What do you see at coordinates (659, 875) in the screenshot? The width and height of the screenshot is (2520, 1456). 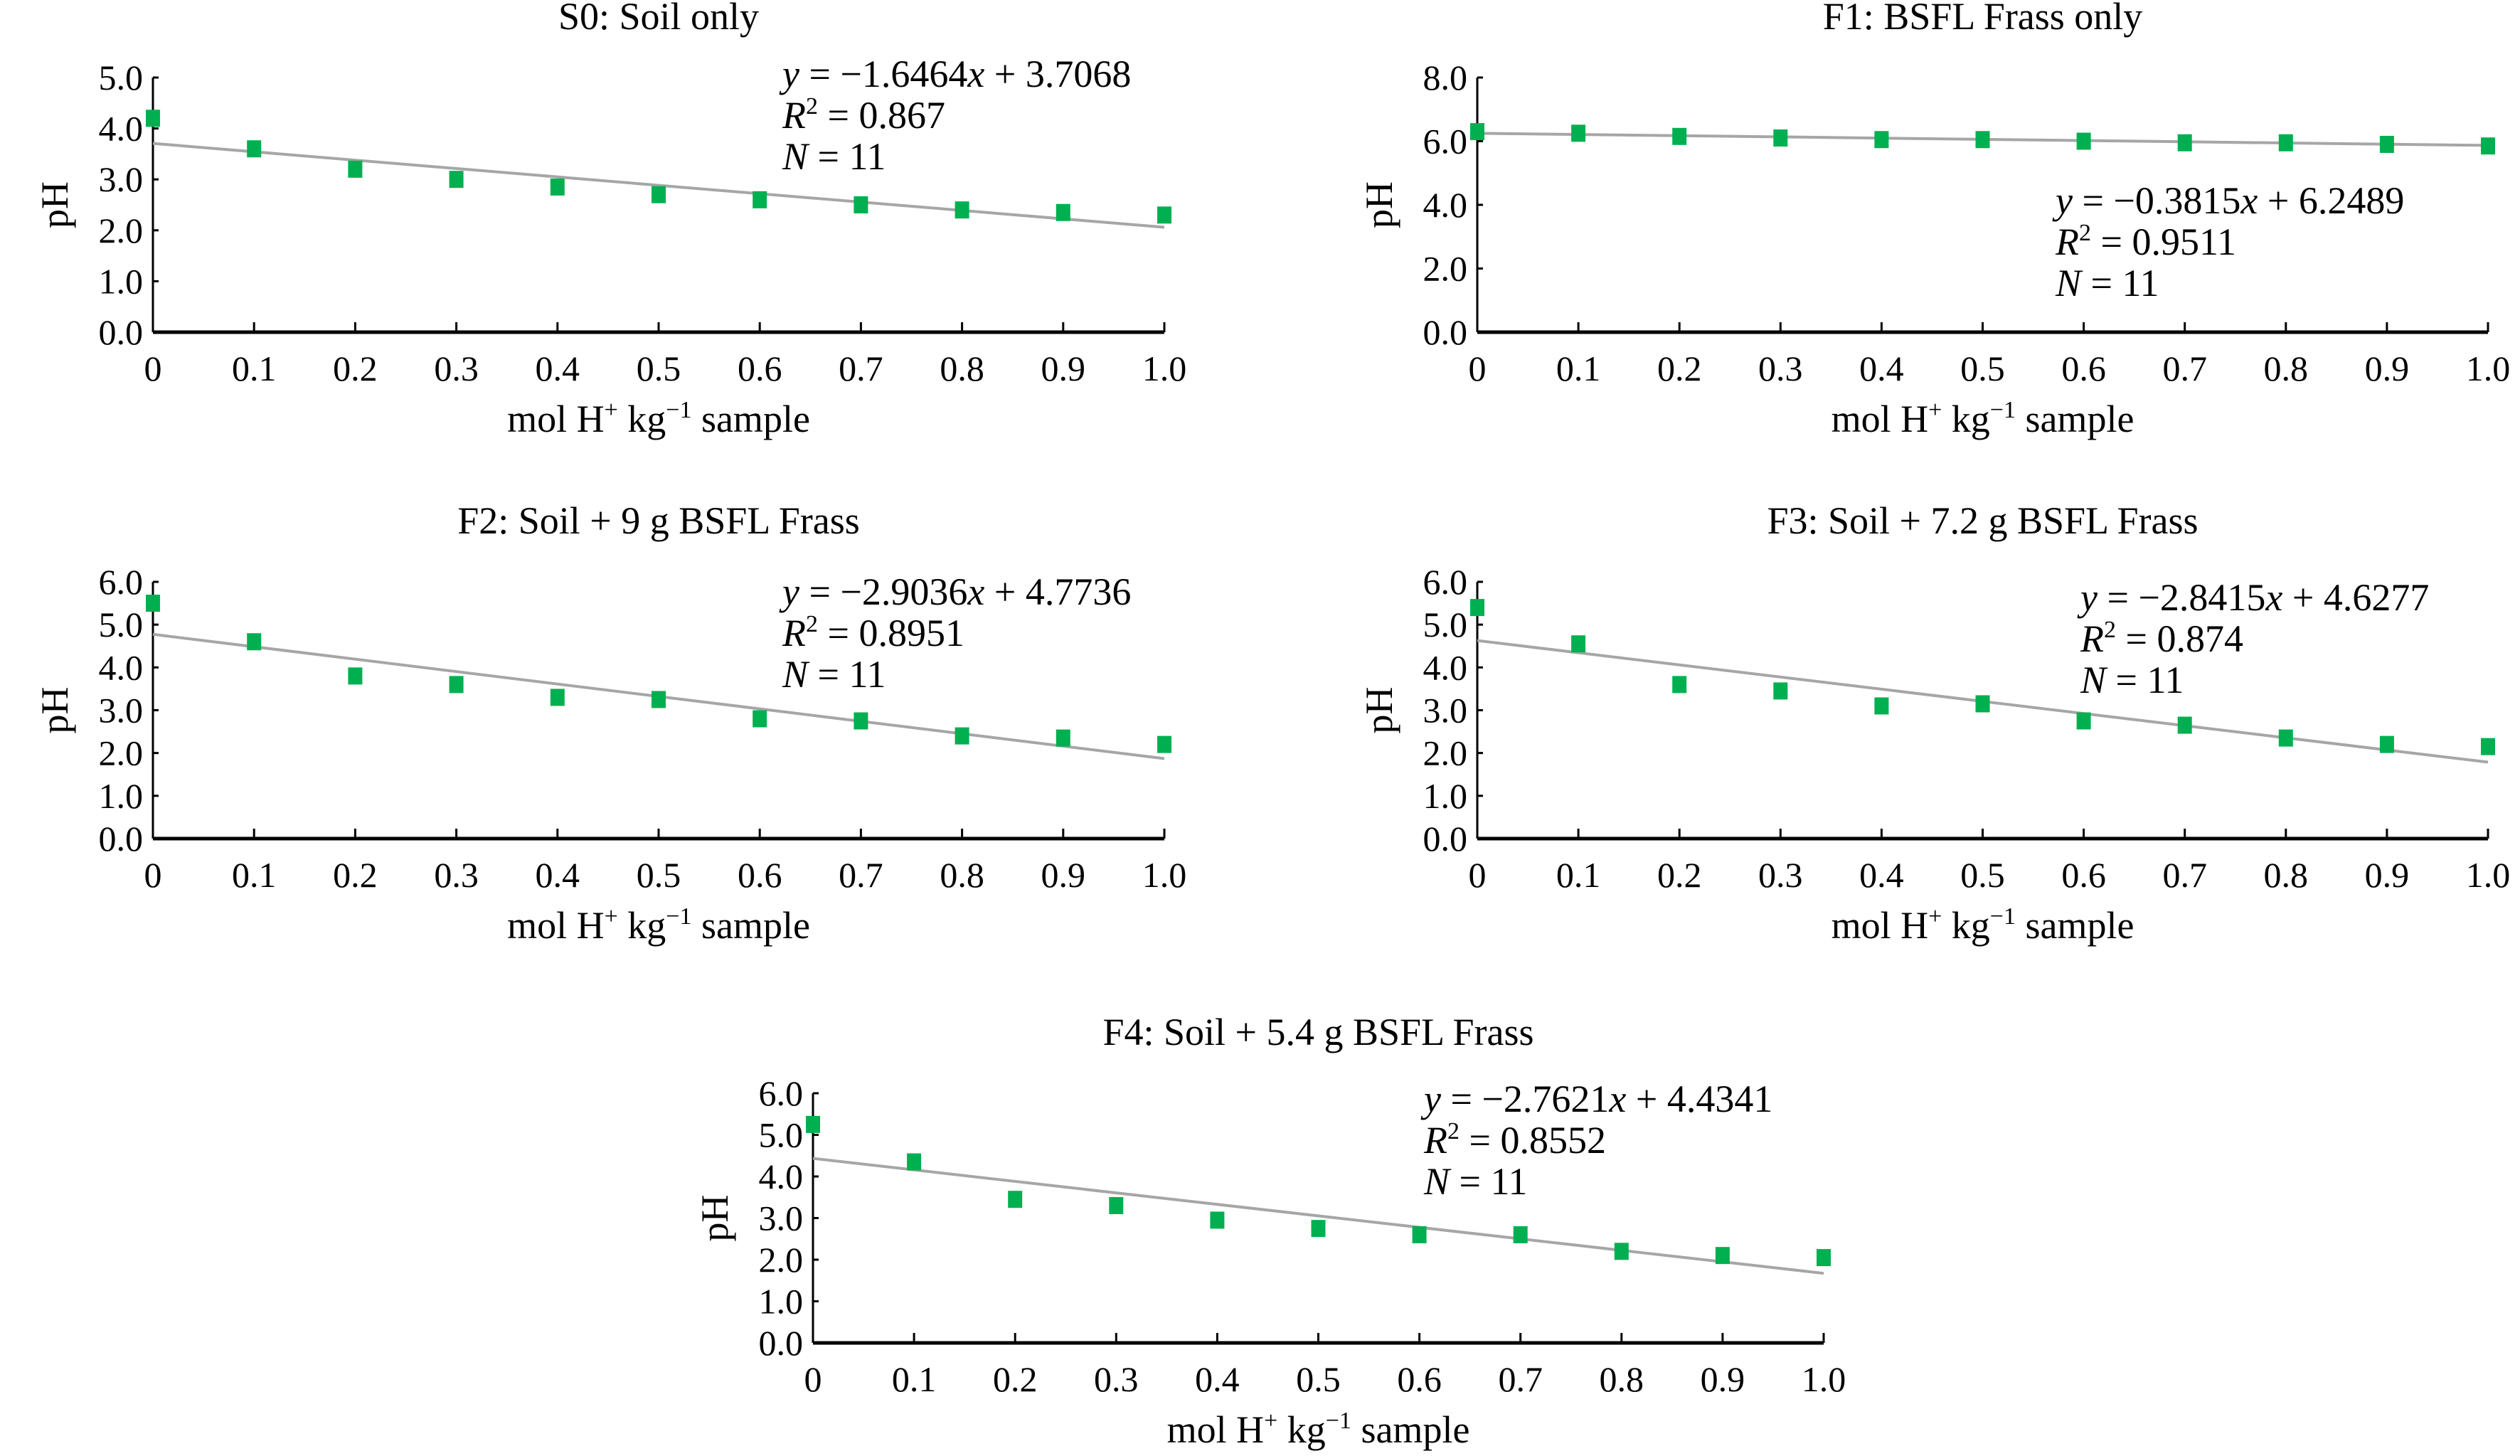 I see `x-tick-label: 0.5` at bounding box center [659, 875].